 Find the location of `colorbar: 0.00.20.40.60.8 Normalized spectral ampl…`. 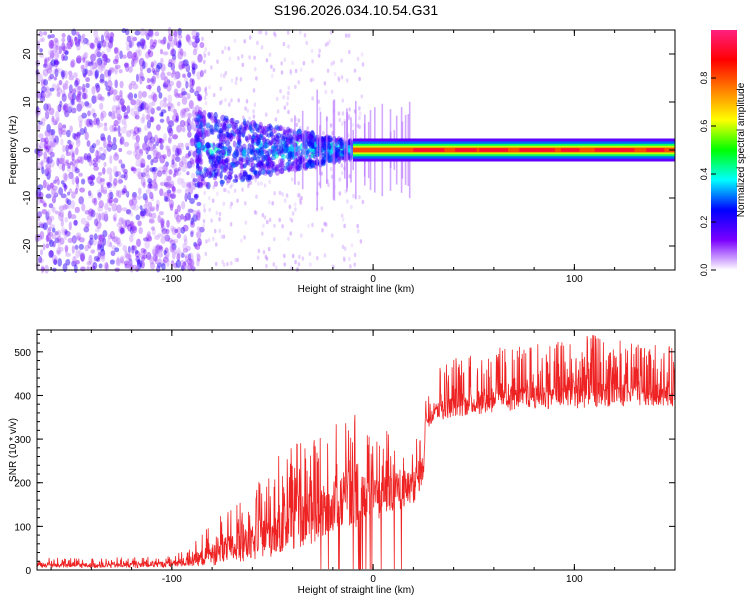

colorbar: 0.00.20.40.60.8 Normalized spectral ampl… is located at coordinates (723, 153).